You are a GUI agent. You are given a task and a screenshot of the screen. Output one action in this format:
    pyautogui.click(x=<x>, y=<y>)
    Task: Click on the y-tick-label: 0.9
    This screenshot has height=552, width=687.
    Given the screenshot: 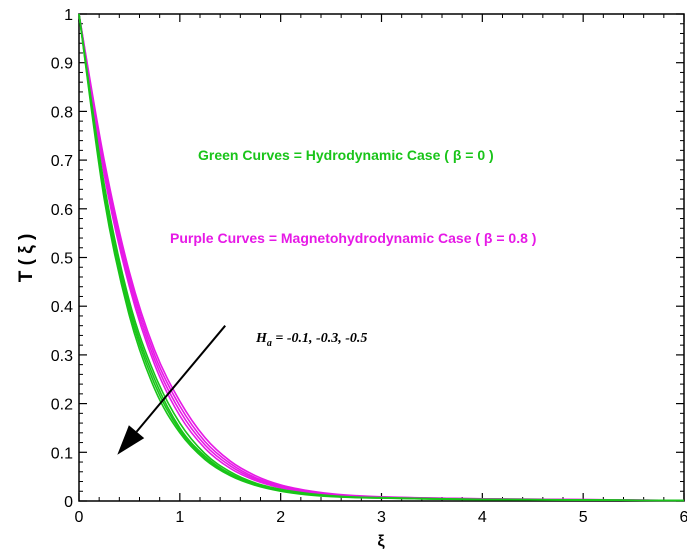 What is the action you would take?
    pyautogui.click(x=62, y=64)
    